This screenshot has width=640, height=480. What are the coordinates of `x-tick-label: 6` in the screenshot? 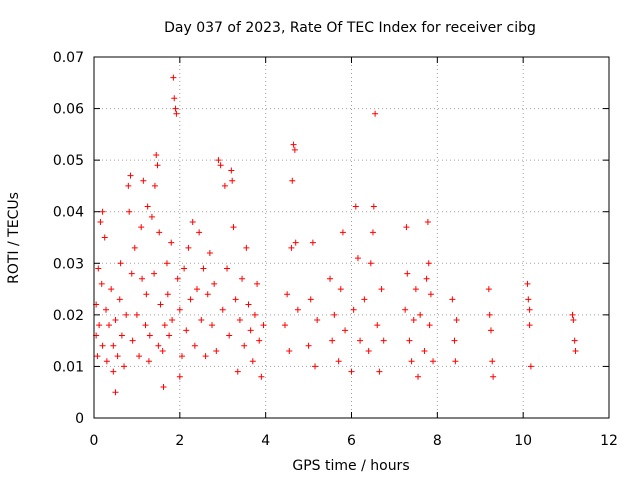 It's located at (351, 441).